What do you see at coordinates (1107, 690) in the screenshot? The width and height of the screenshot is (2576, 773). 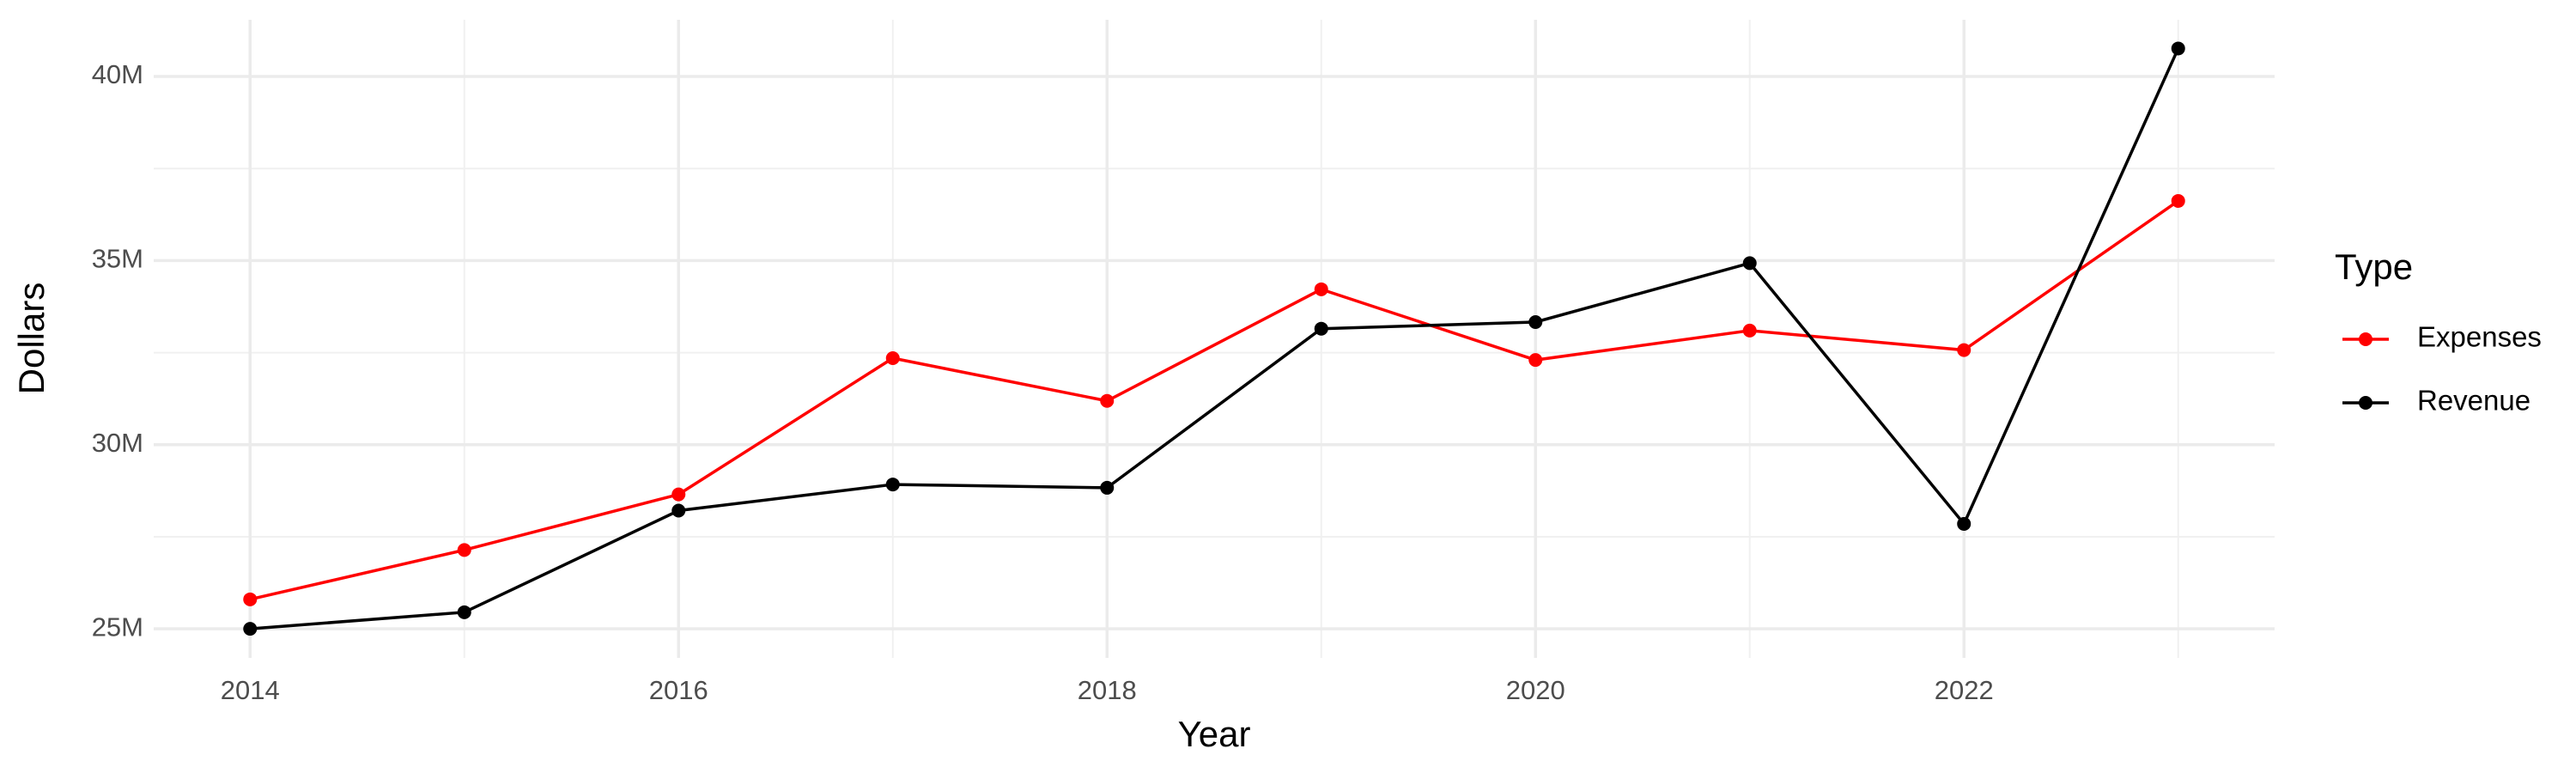 I see `x-tick-label: 2018` at bounding box center [1107, 690].